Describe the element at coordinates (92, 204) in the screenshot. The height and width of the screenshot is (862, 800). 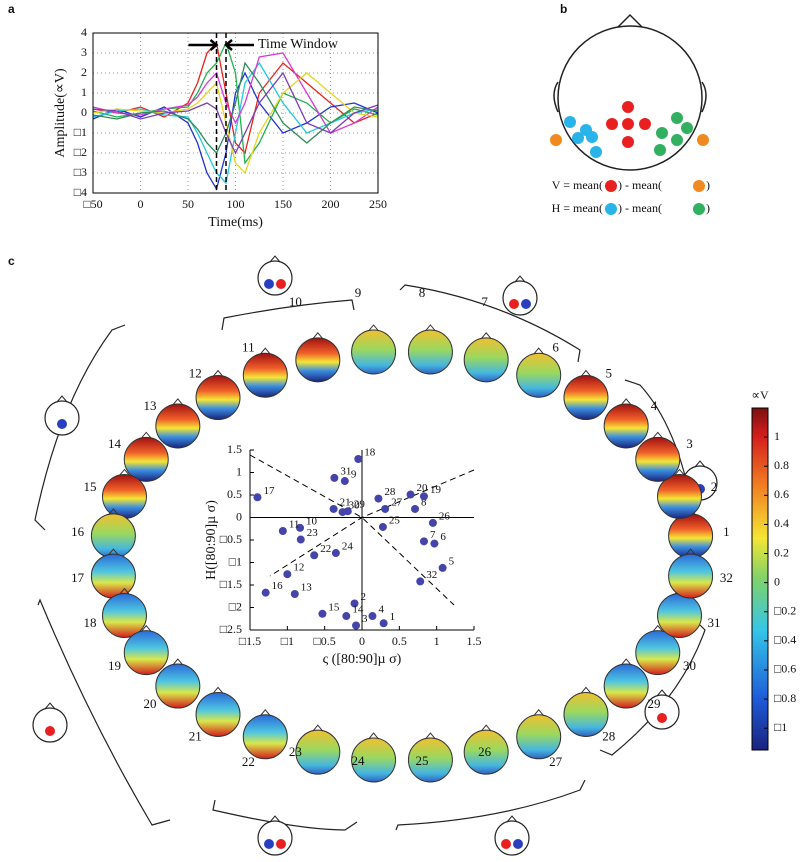
I see `x-tick-label: □50` at that location.